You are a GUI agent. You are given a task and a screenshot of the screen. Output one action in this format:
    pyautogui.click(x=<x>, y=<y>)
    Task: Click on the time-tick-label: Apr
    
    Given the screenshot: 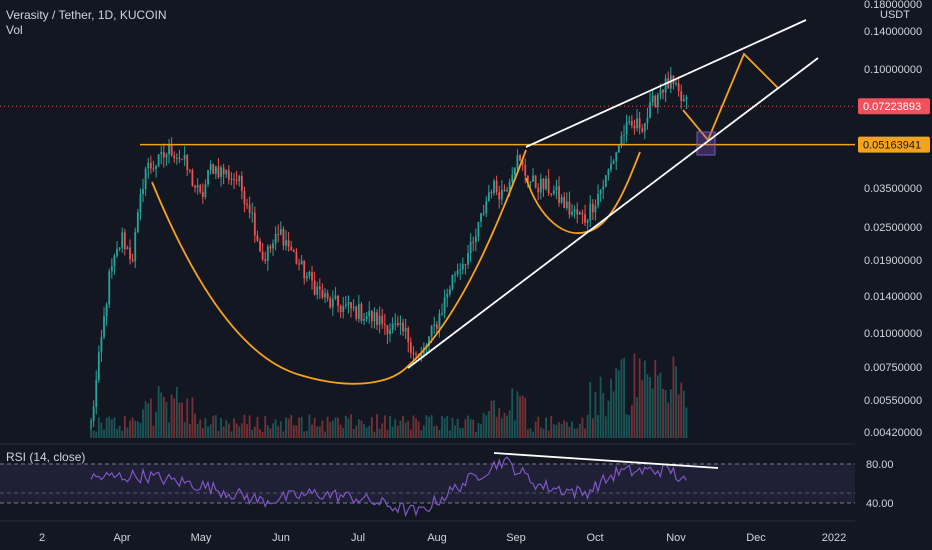 What is the action you would take?
    pyautogui.click(x=121, y=538)
    